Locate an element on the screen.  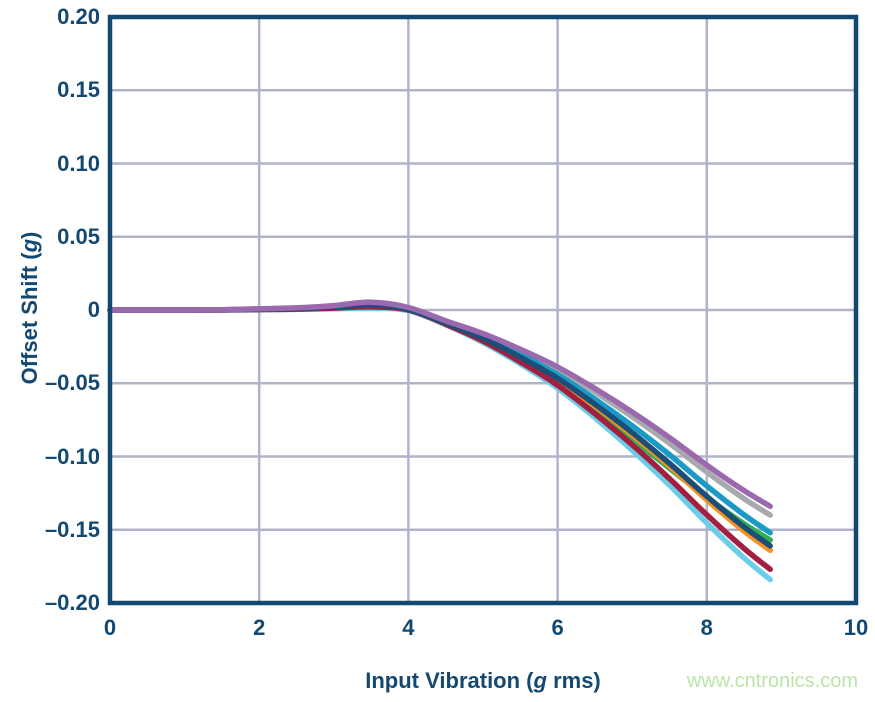
y-tick-label: 0.10 is located at coordinates (78, 163).